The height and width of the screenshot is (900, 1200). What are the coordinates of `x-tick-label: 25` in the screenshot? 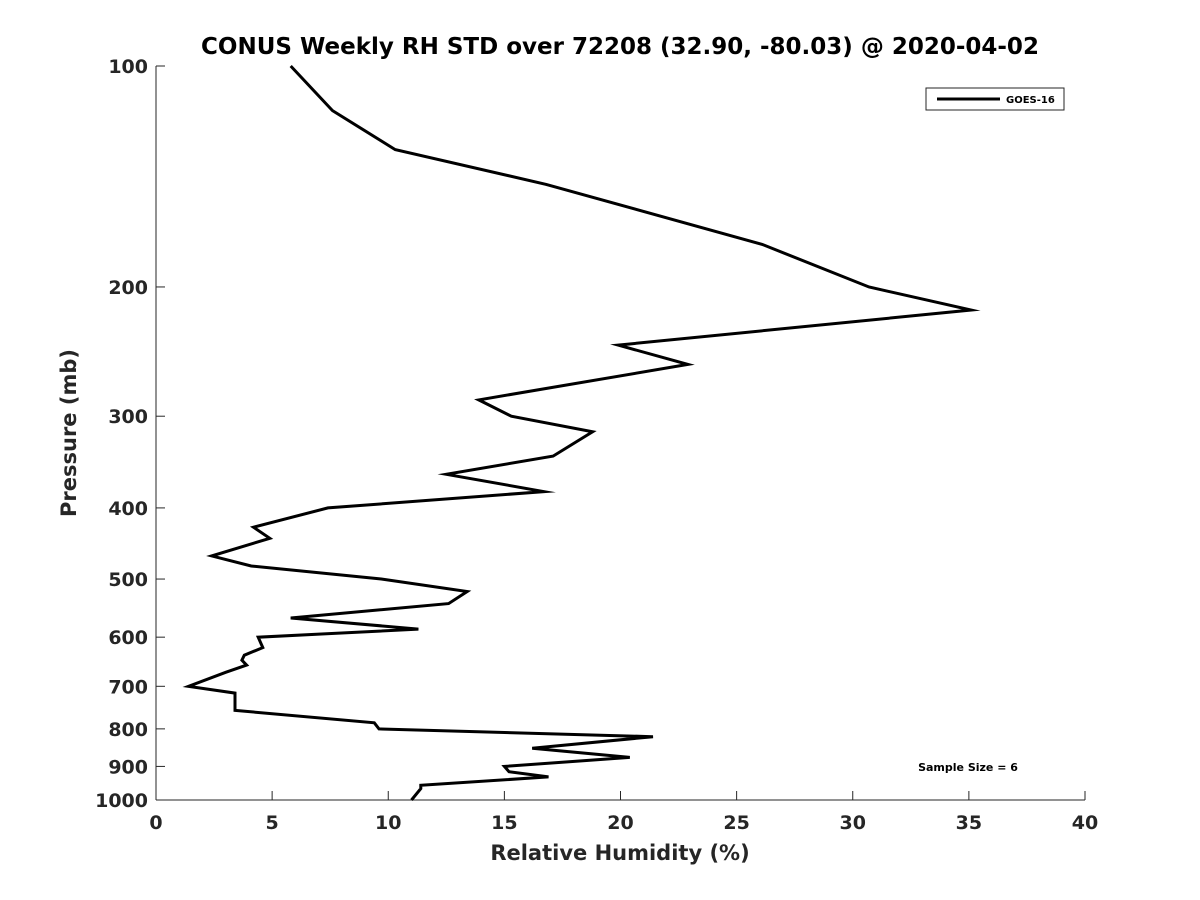 It's located at (736, 823).